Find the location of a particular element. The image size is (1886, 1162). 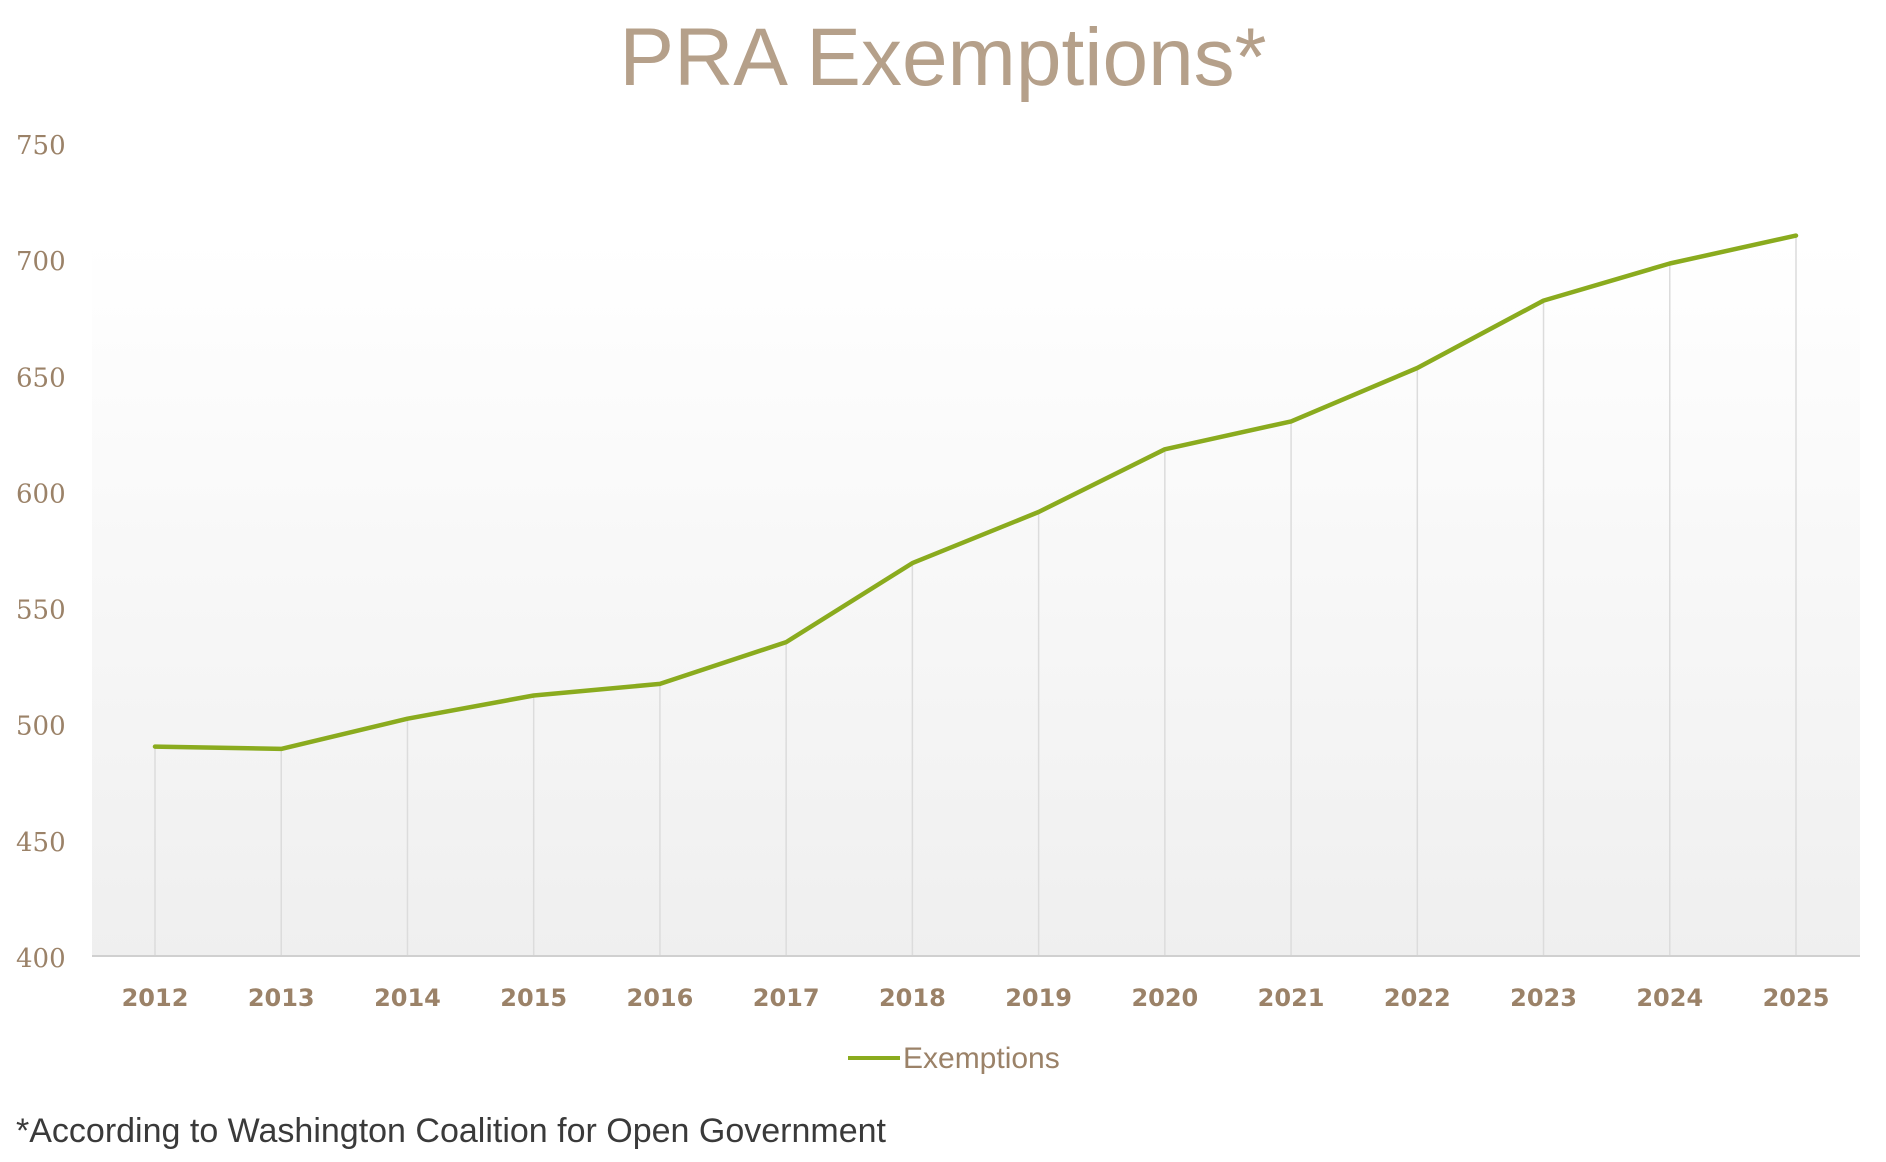

y-tick-label: 450 is located at coordinates (41, 843).